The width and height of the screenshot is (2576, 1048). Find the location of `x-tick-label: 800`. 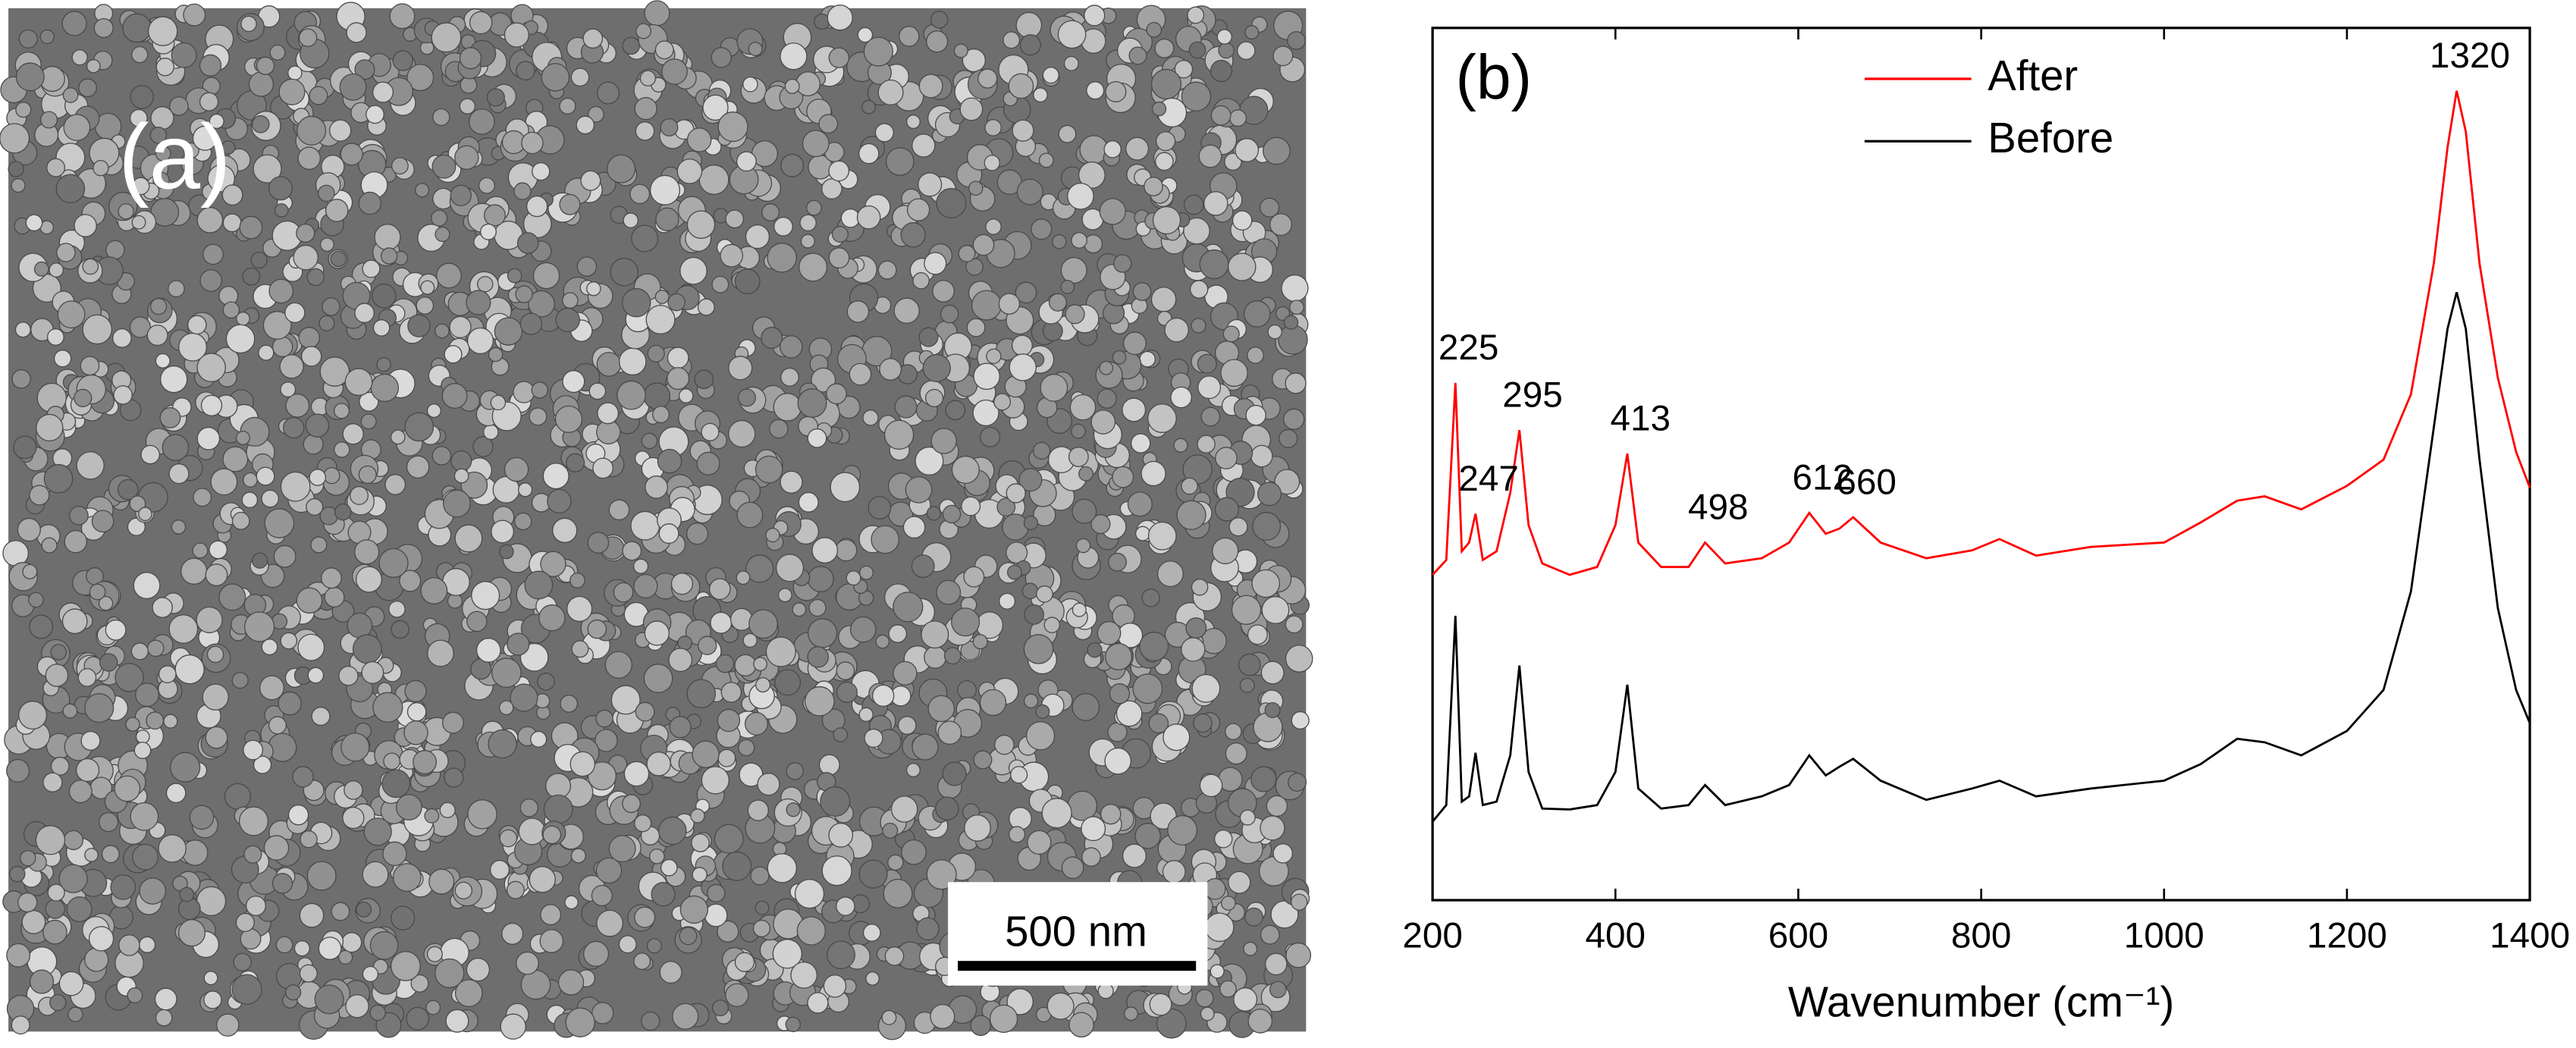

x-tick-label: 800 is located at coordinates (1981, 935).